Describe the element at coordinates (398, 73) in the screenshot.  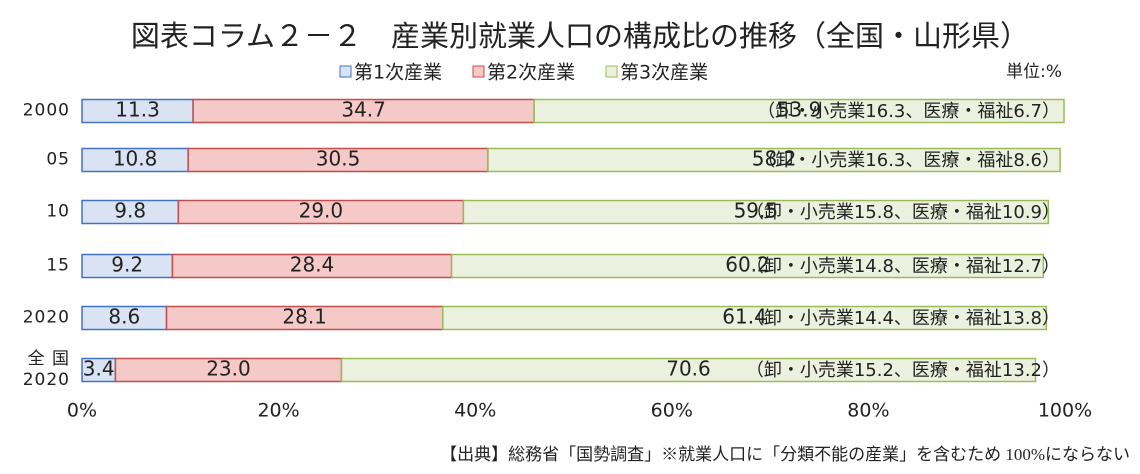
I see `legend-label: 第1次産業` at that location.